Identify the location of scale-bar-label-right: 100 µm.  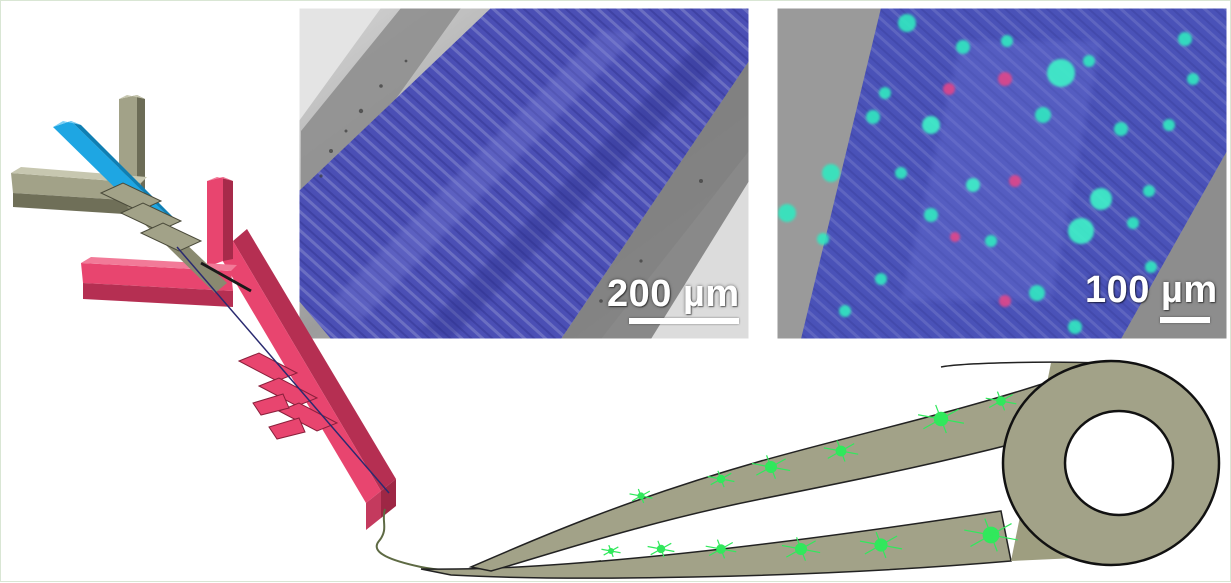
(1151, 290).